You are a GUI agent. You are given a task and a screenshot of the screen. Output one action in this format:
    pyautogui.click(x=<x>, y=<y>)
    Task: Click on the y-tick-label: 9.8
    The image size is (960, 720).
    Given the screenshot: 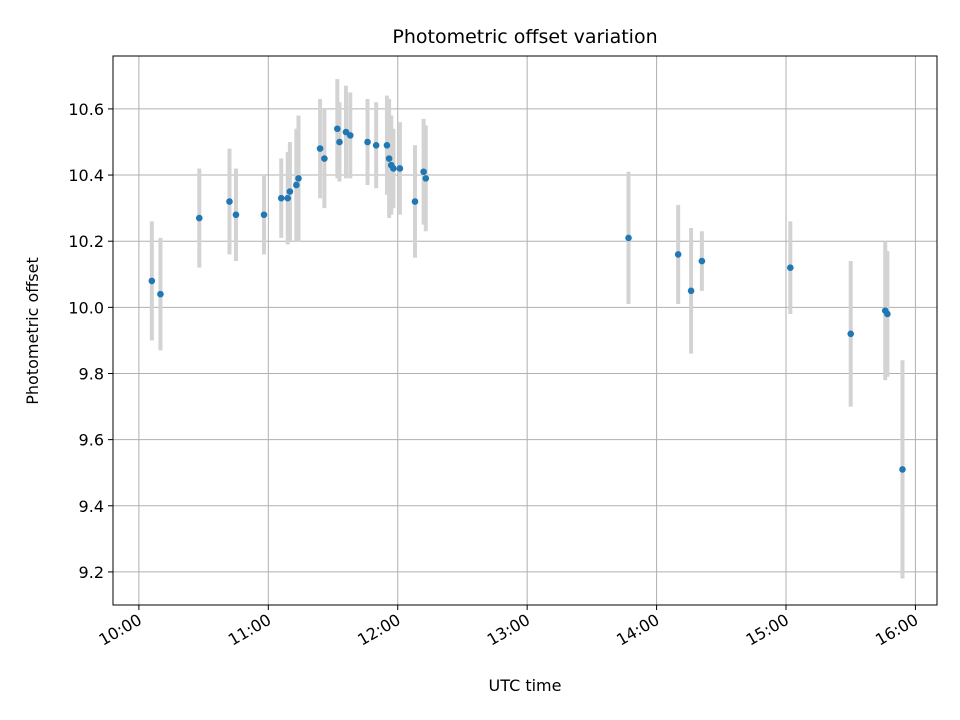 What is the action you would take?
    pyautogui.click(x=91, y=373)
    